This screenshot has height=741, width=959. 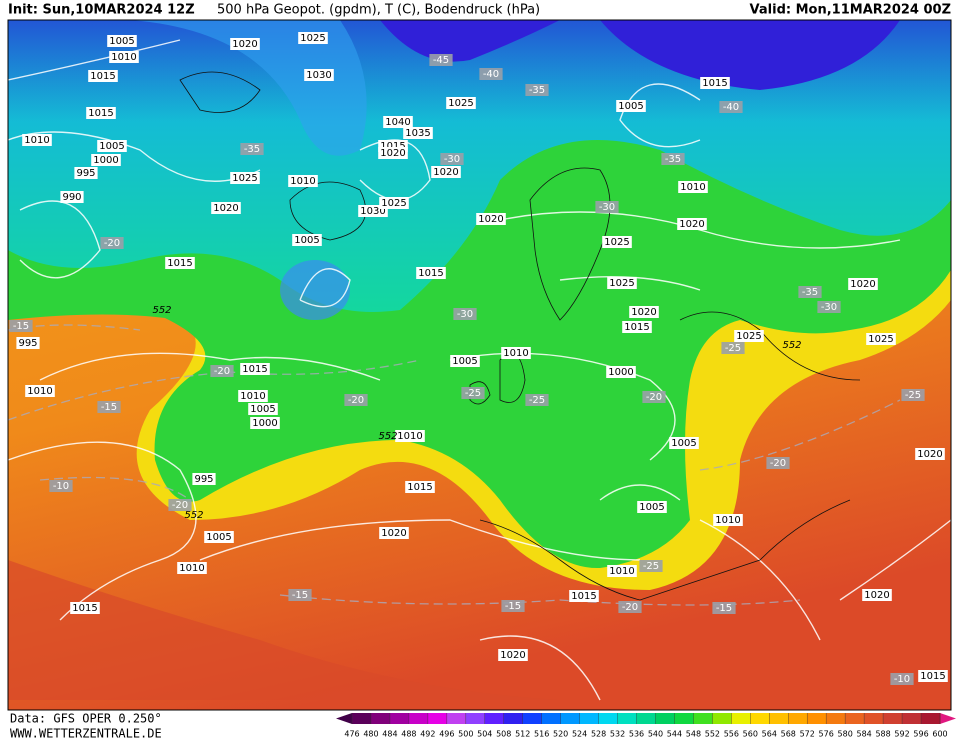 I want to click on valid-time: Valid: Mon,11MAR2024 00Z, so click(x=850, y=10).